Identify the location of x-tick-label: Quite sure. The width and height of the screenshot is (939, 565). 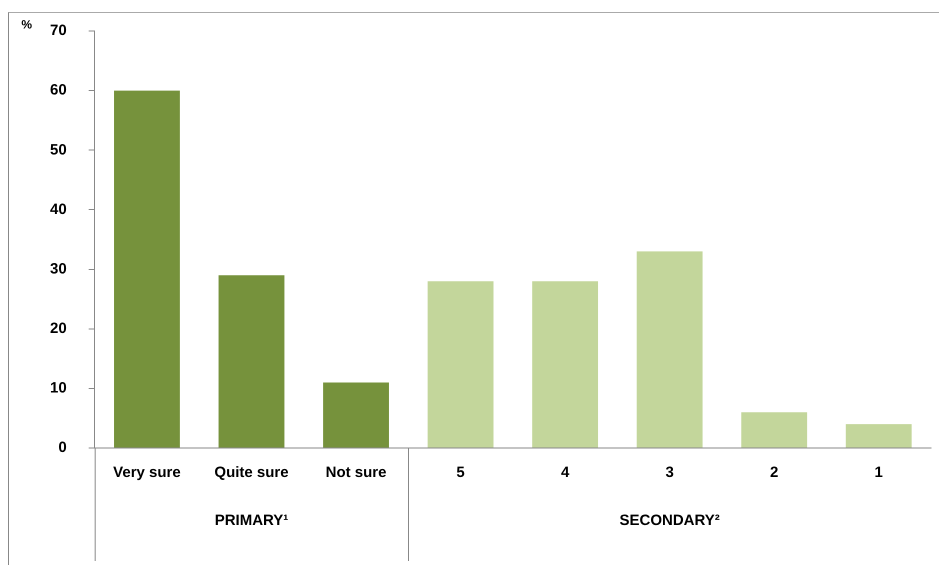
(251, 473).